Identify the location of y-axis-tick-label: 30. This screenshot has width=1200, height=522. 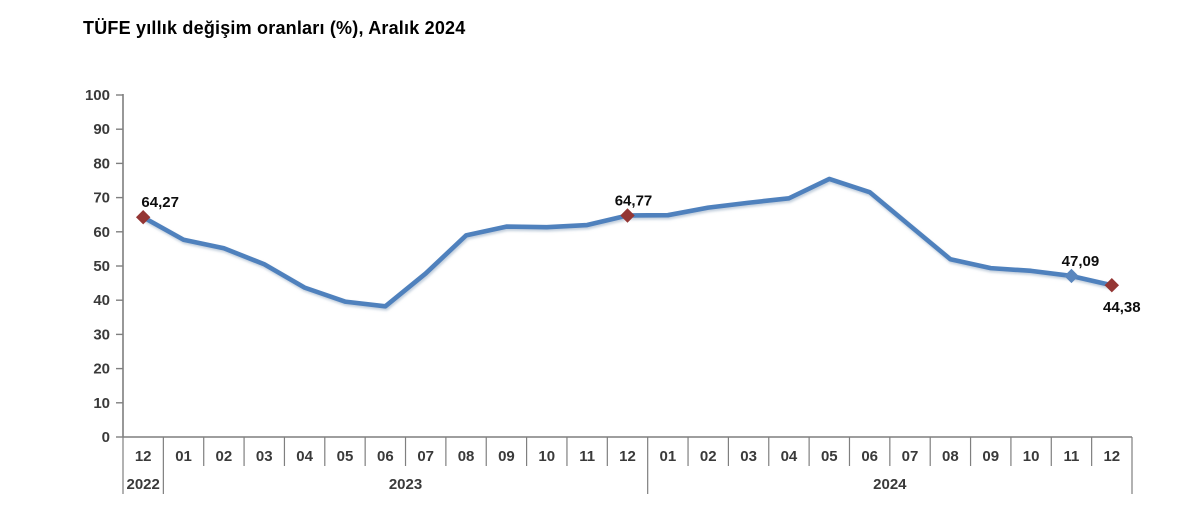
(101, 334).